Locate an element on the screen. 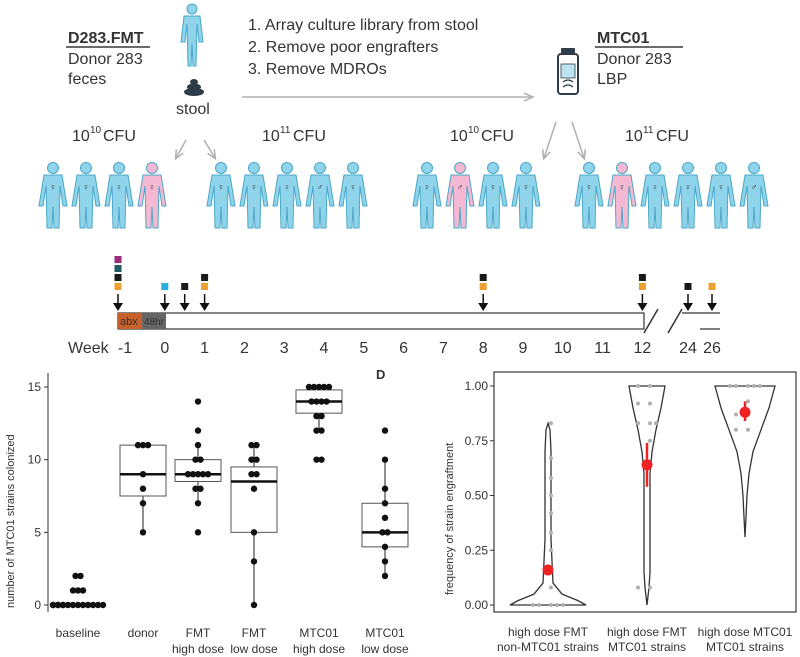 The width and height of the screenshot is (800, 657). dose-cohort-3-base: 10 is located at coordinates (459, 136).